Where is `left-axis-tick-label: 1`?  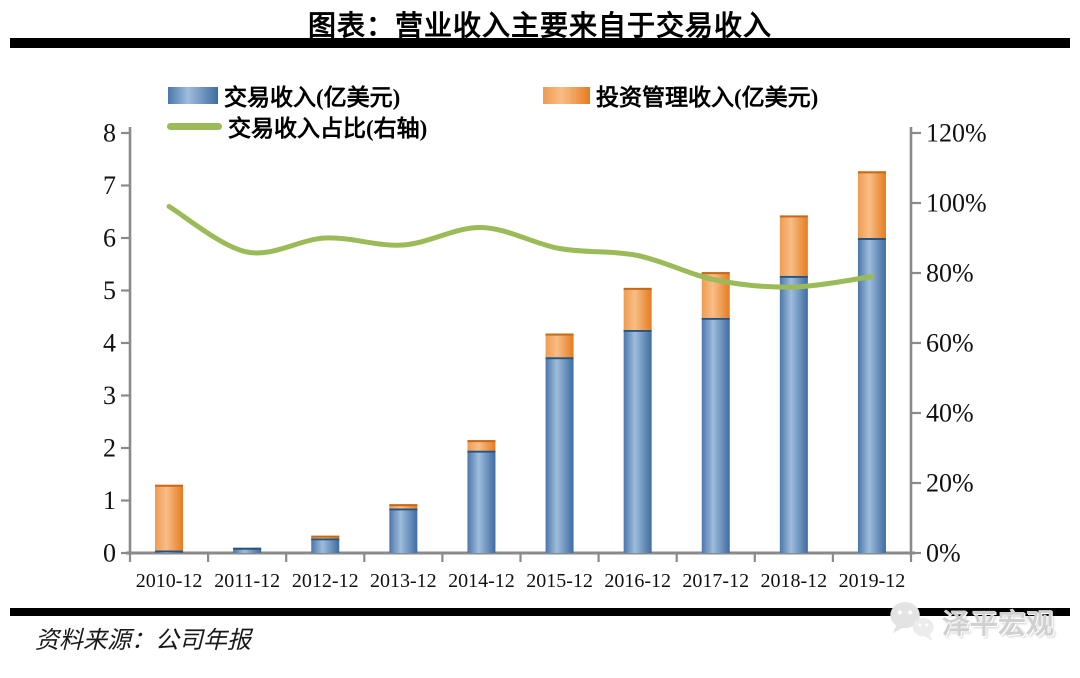
left-axis-tick-label: 1 is located at coordinates (109, 500).